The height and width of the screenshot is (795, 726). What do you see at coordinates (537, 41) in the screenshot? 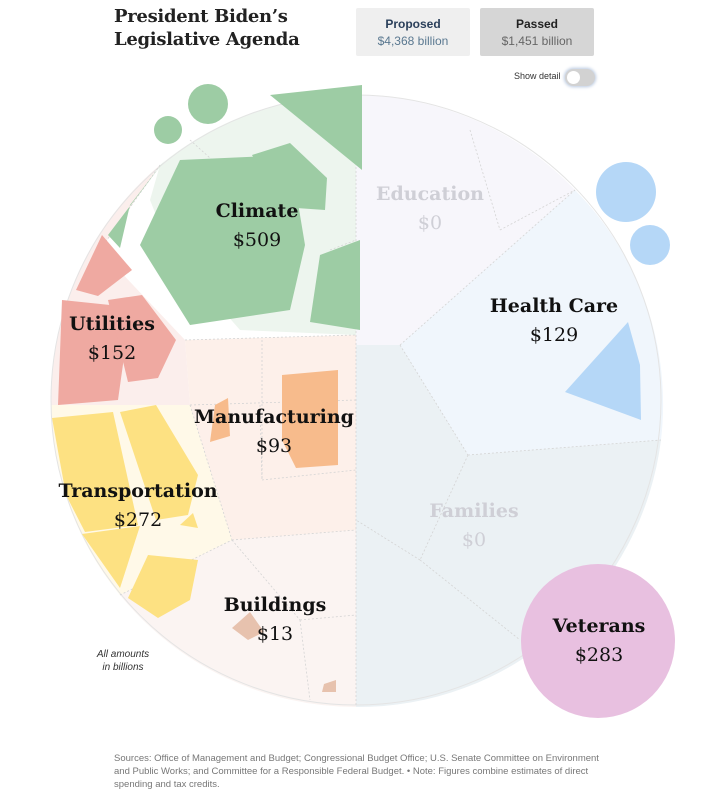
I see `passed-value: $1,451 billion` at bounding box center [537, 41].